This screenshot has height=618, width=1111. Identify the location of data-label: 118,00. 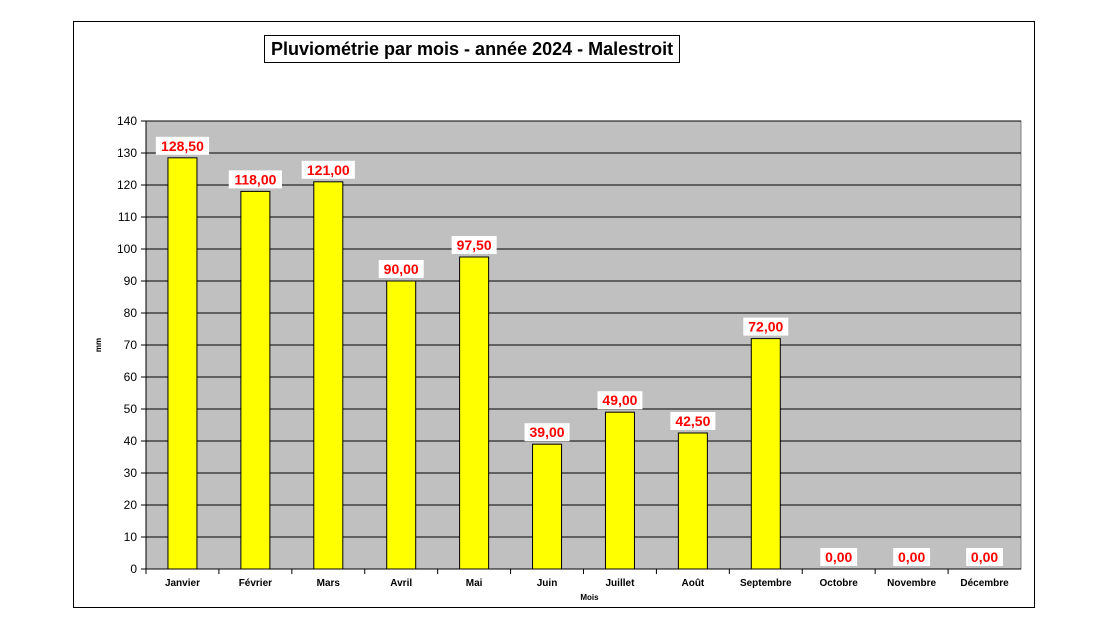
(255, 179).